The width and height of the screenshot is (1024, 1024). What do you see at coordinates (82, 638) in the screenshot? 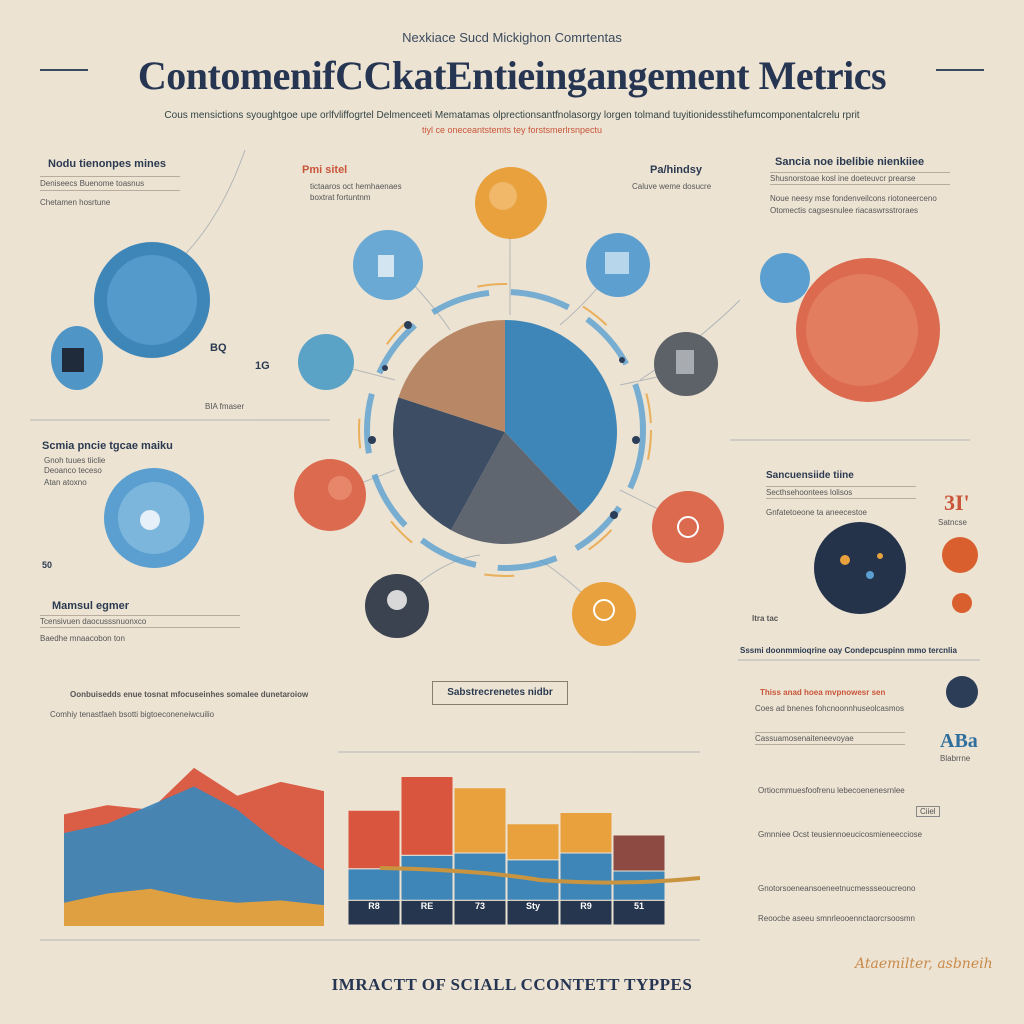
I see `lower-left-line2: Baedhe mnaacobon ton` at bounding box center [82, 638].